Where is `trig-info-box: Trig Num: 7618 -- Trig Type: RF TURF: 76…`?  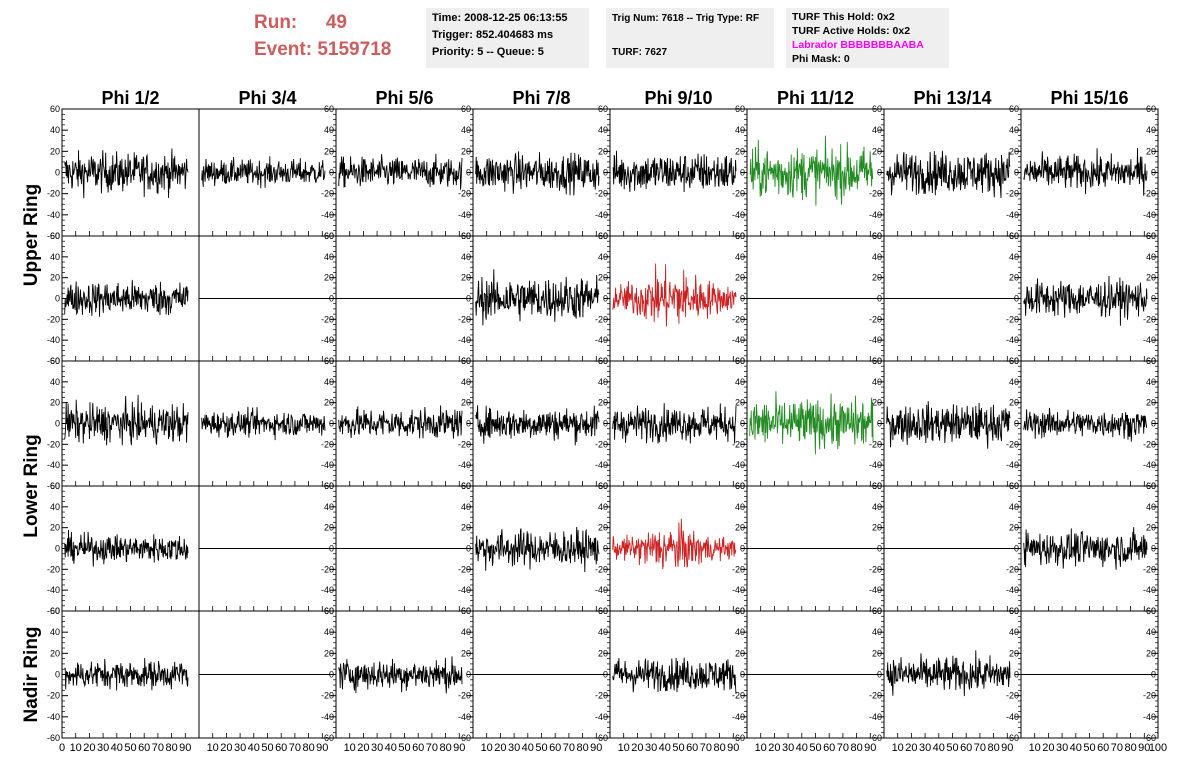 trig-info-box: Trig Num: 7618 -- Trig Type: RF TURF: 76… is located at coordinates (690, 38).